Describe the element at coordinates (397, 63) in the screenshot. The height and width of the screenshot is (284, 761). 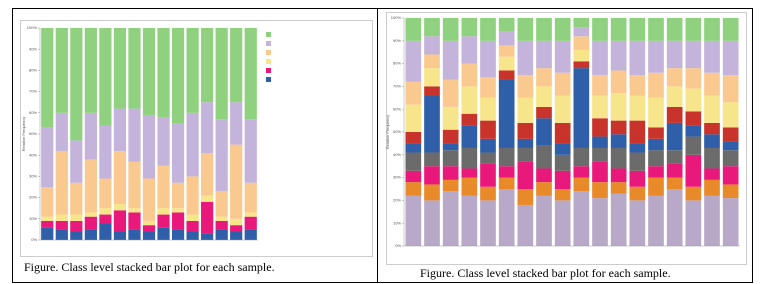
I see `y-tick-label: 80%` at that location.